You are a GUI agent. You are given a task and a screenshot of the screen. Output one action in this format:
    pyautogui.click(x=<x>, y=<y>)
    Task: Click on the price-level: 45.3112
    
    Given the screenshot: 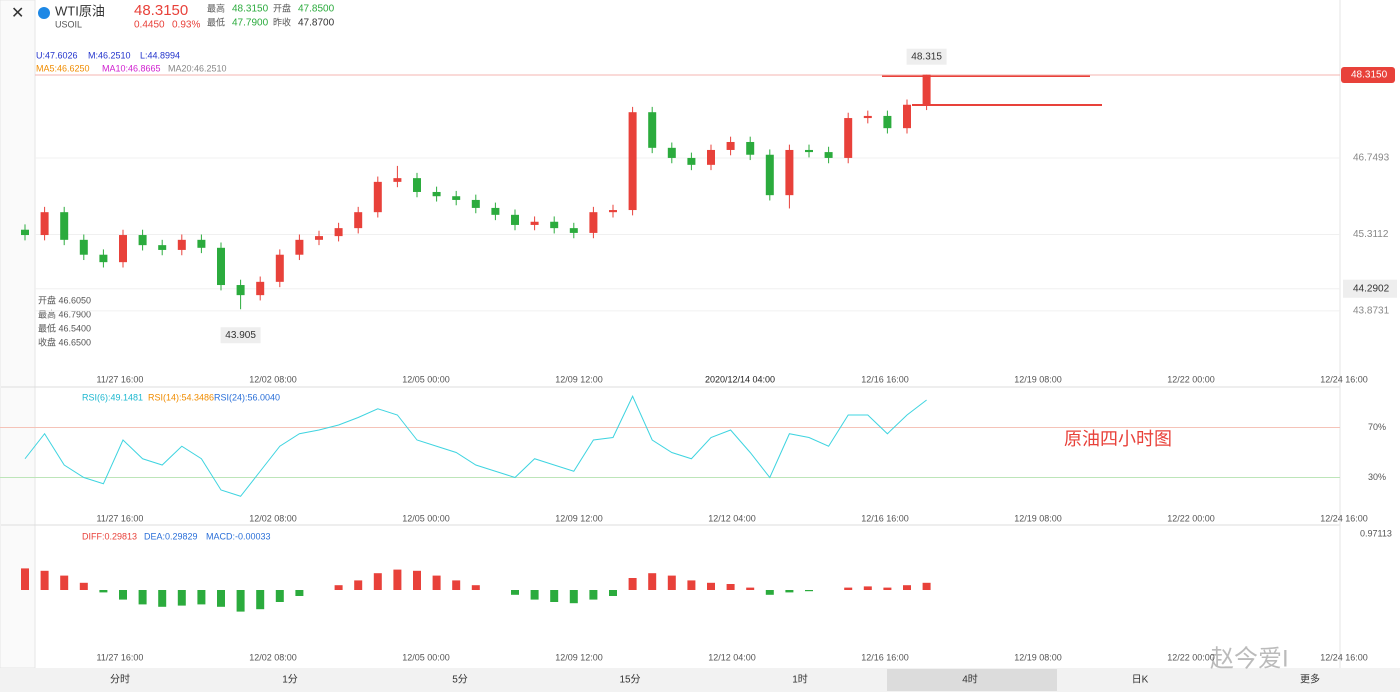 What is the action you would take?
    pyautogui.click(x=1371, y=234)
    